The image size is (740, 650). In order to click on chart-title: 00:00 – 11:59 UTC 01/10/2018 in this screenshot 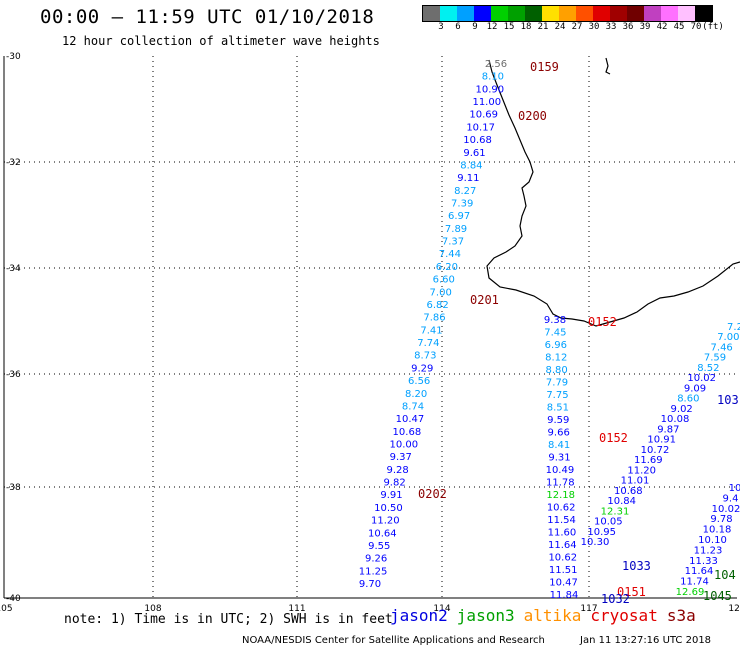, I will do `click(207, 17)`.